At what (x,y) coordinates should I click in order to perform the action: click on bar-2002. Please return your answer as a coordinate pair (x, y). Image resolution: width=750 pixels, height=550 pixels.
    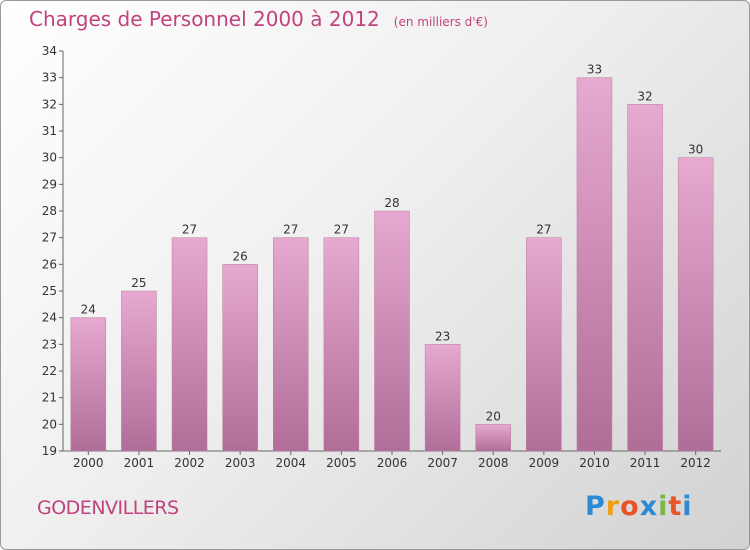
    Looking at the image, I should click on (189, 344).